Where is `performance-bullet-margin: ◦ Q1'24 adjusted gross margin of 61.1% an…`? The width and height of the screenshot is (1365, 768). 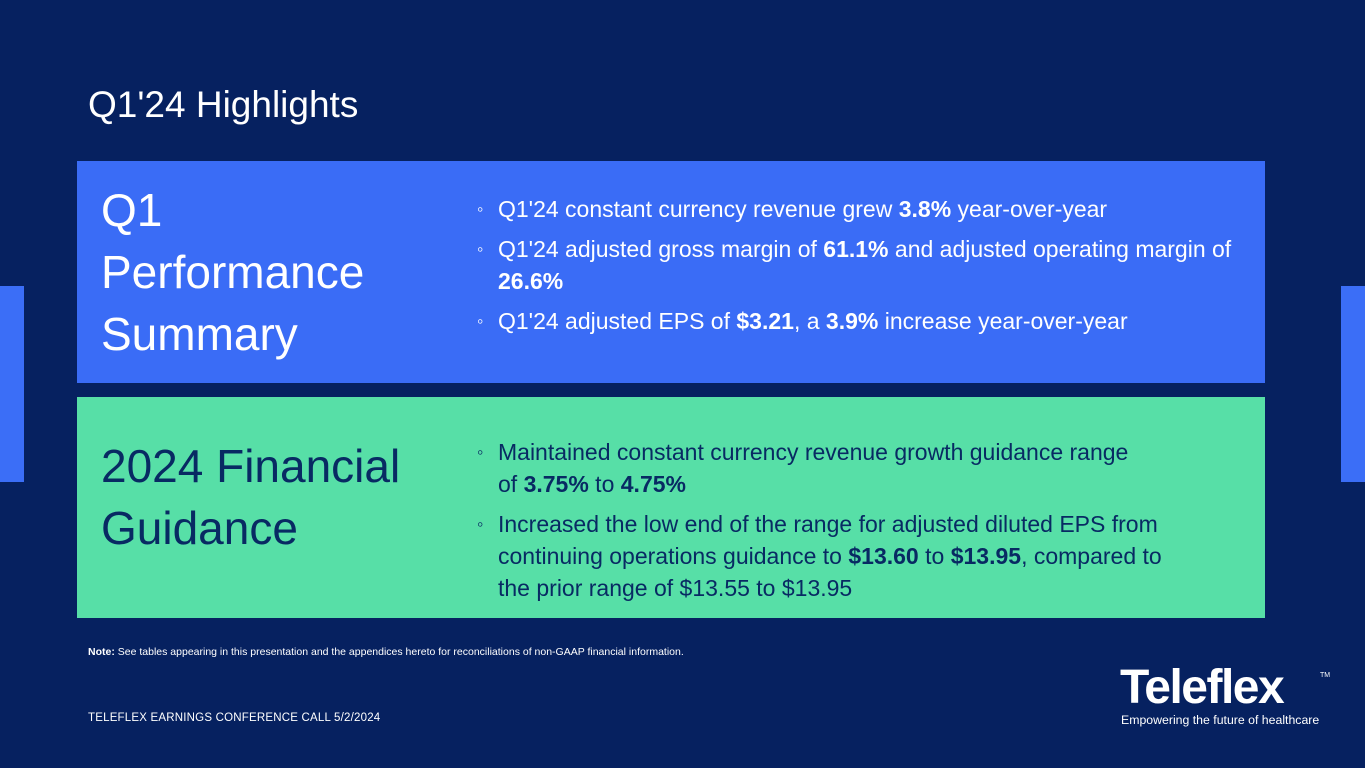 performance-bullet-margin: ◦ Q1'24 adjusted gross margin of 61.1% an… is located at coordinates (857, 265).